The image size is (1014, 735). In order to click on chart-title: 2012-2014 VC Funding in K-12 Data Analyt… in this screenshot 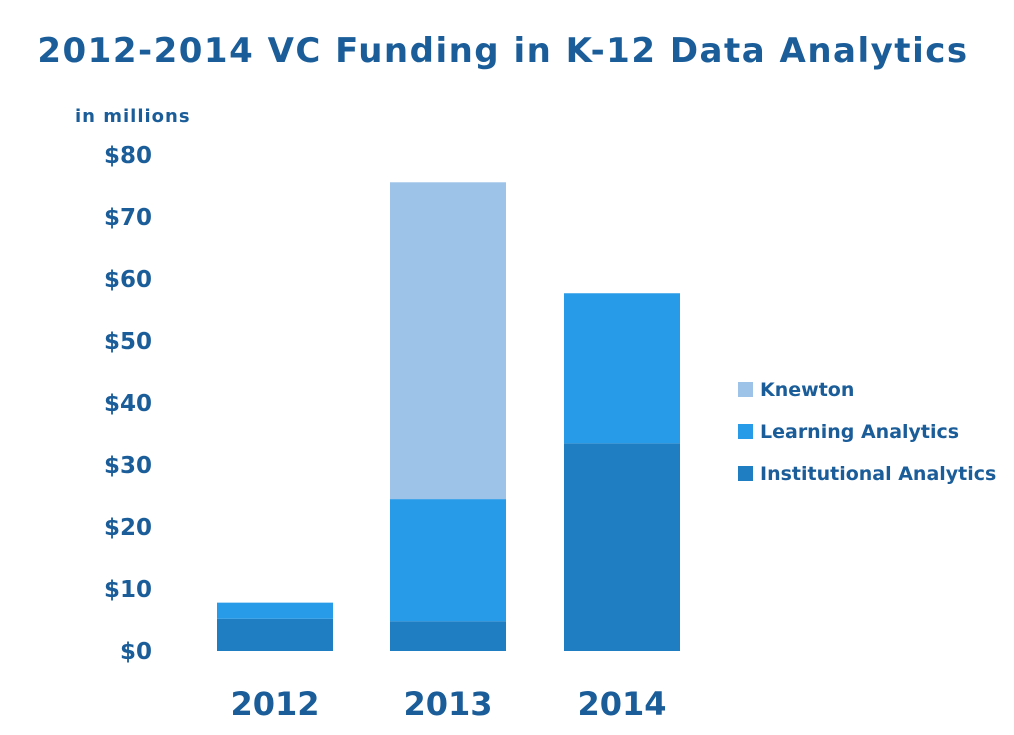, I will do `click(502, 51)`.